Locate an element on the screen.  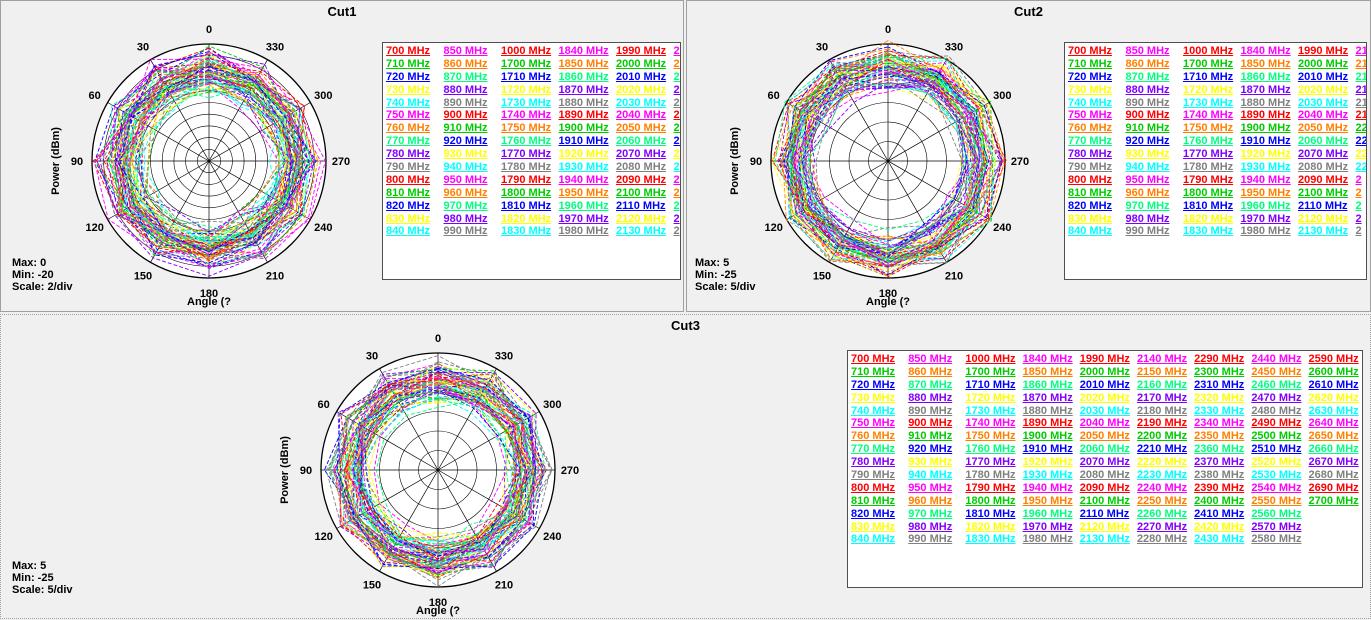
legend-item: 1870 MHz is located at coordinates (1047, 397).